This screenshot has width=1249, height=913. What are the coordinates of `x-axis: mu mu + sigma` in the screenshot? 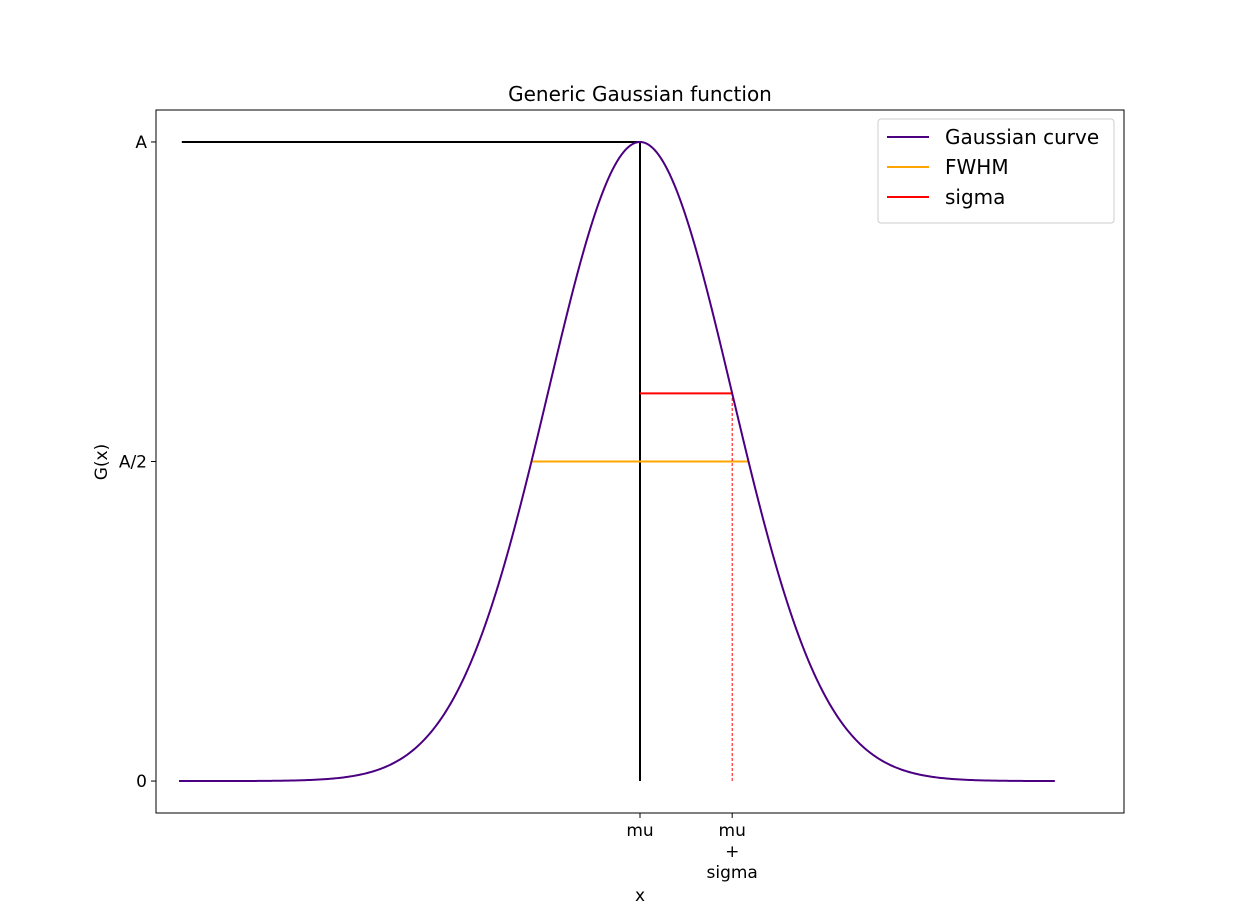 It's located at (692, 848).